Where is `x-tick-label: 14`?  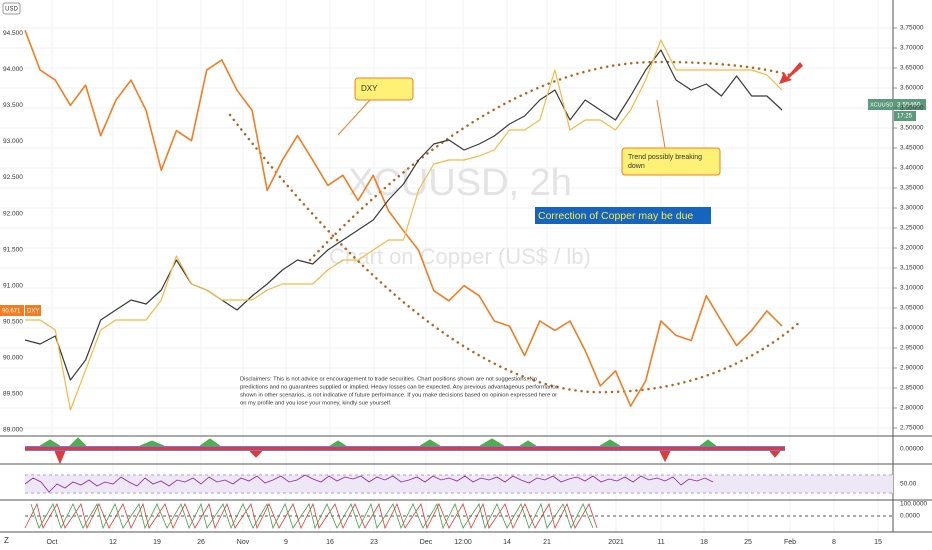
x-tick-label: 14 is located at coordinates (507, 542).